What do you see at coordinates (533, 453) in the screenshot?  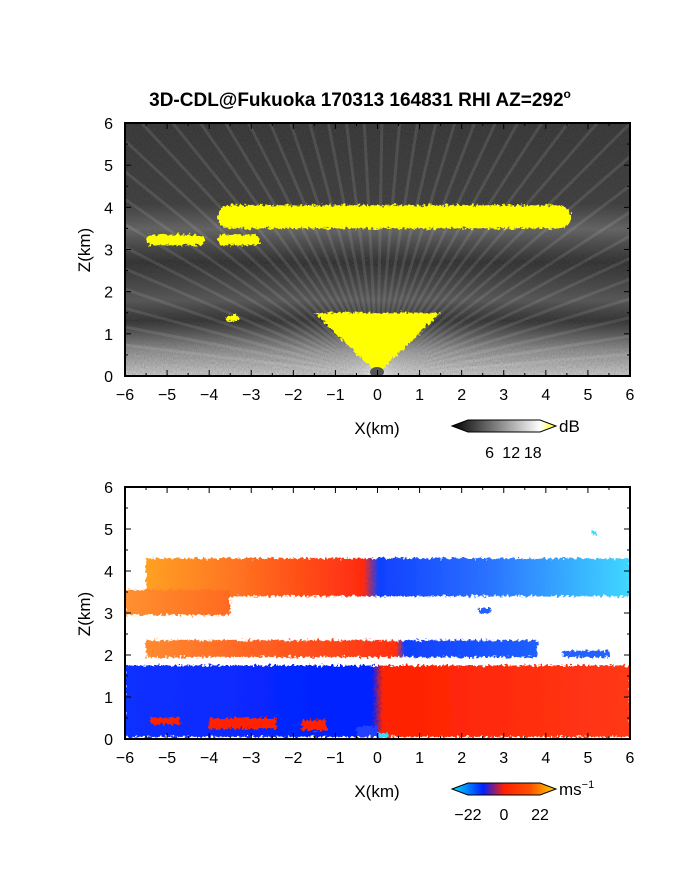 I see `colorbar-tick-label: 18` at bounding box center [533, 453].